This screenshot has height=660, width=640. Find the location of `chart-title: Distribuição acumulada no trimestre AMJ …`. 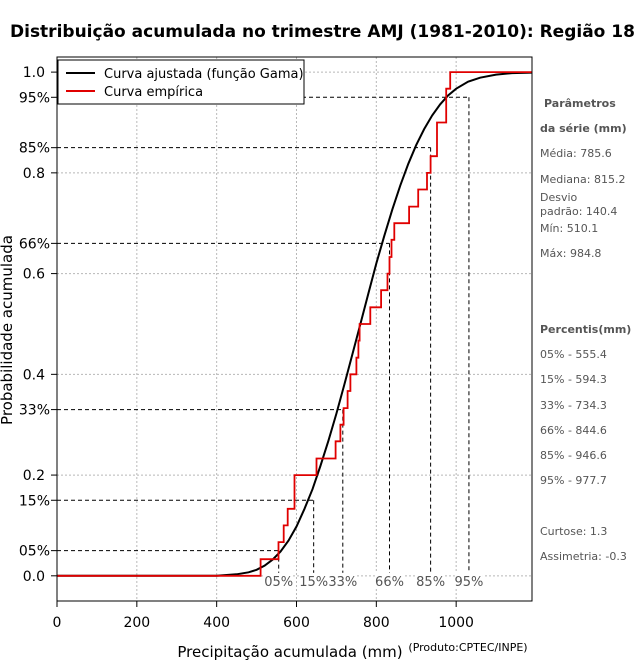

chart-title: Distribuição acumulada no trimestre AMJ … is located at coordinates (322, 32).